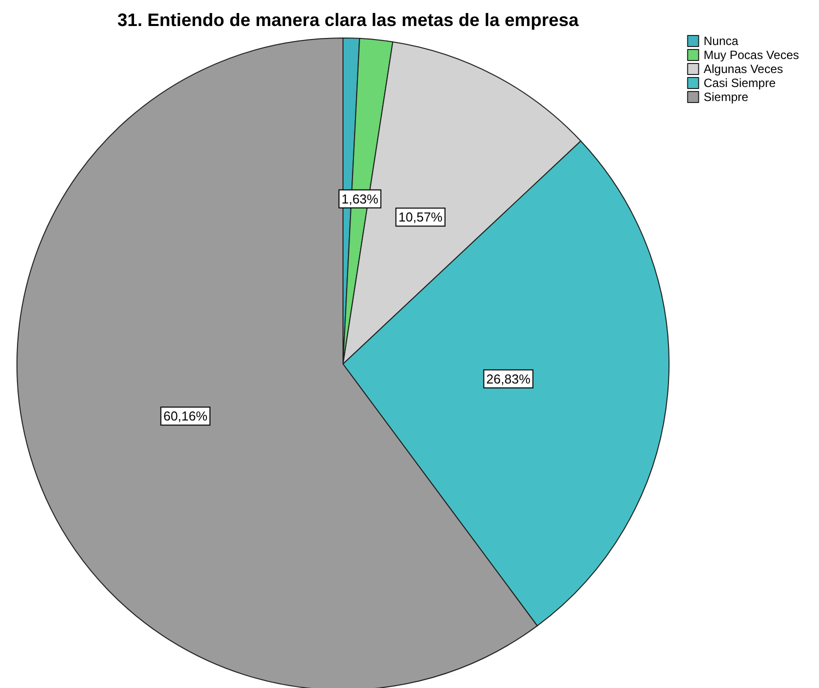 The width and height of the screenshot is (819, 688). Describe the element at coordinates (726, 97) in the screenshot. I see `legend-label: Siempre` at that location.